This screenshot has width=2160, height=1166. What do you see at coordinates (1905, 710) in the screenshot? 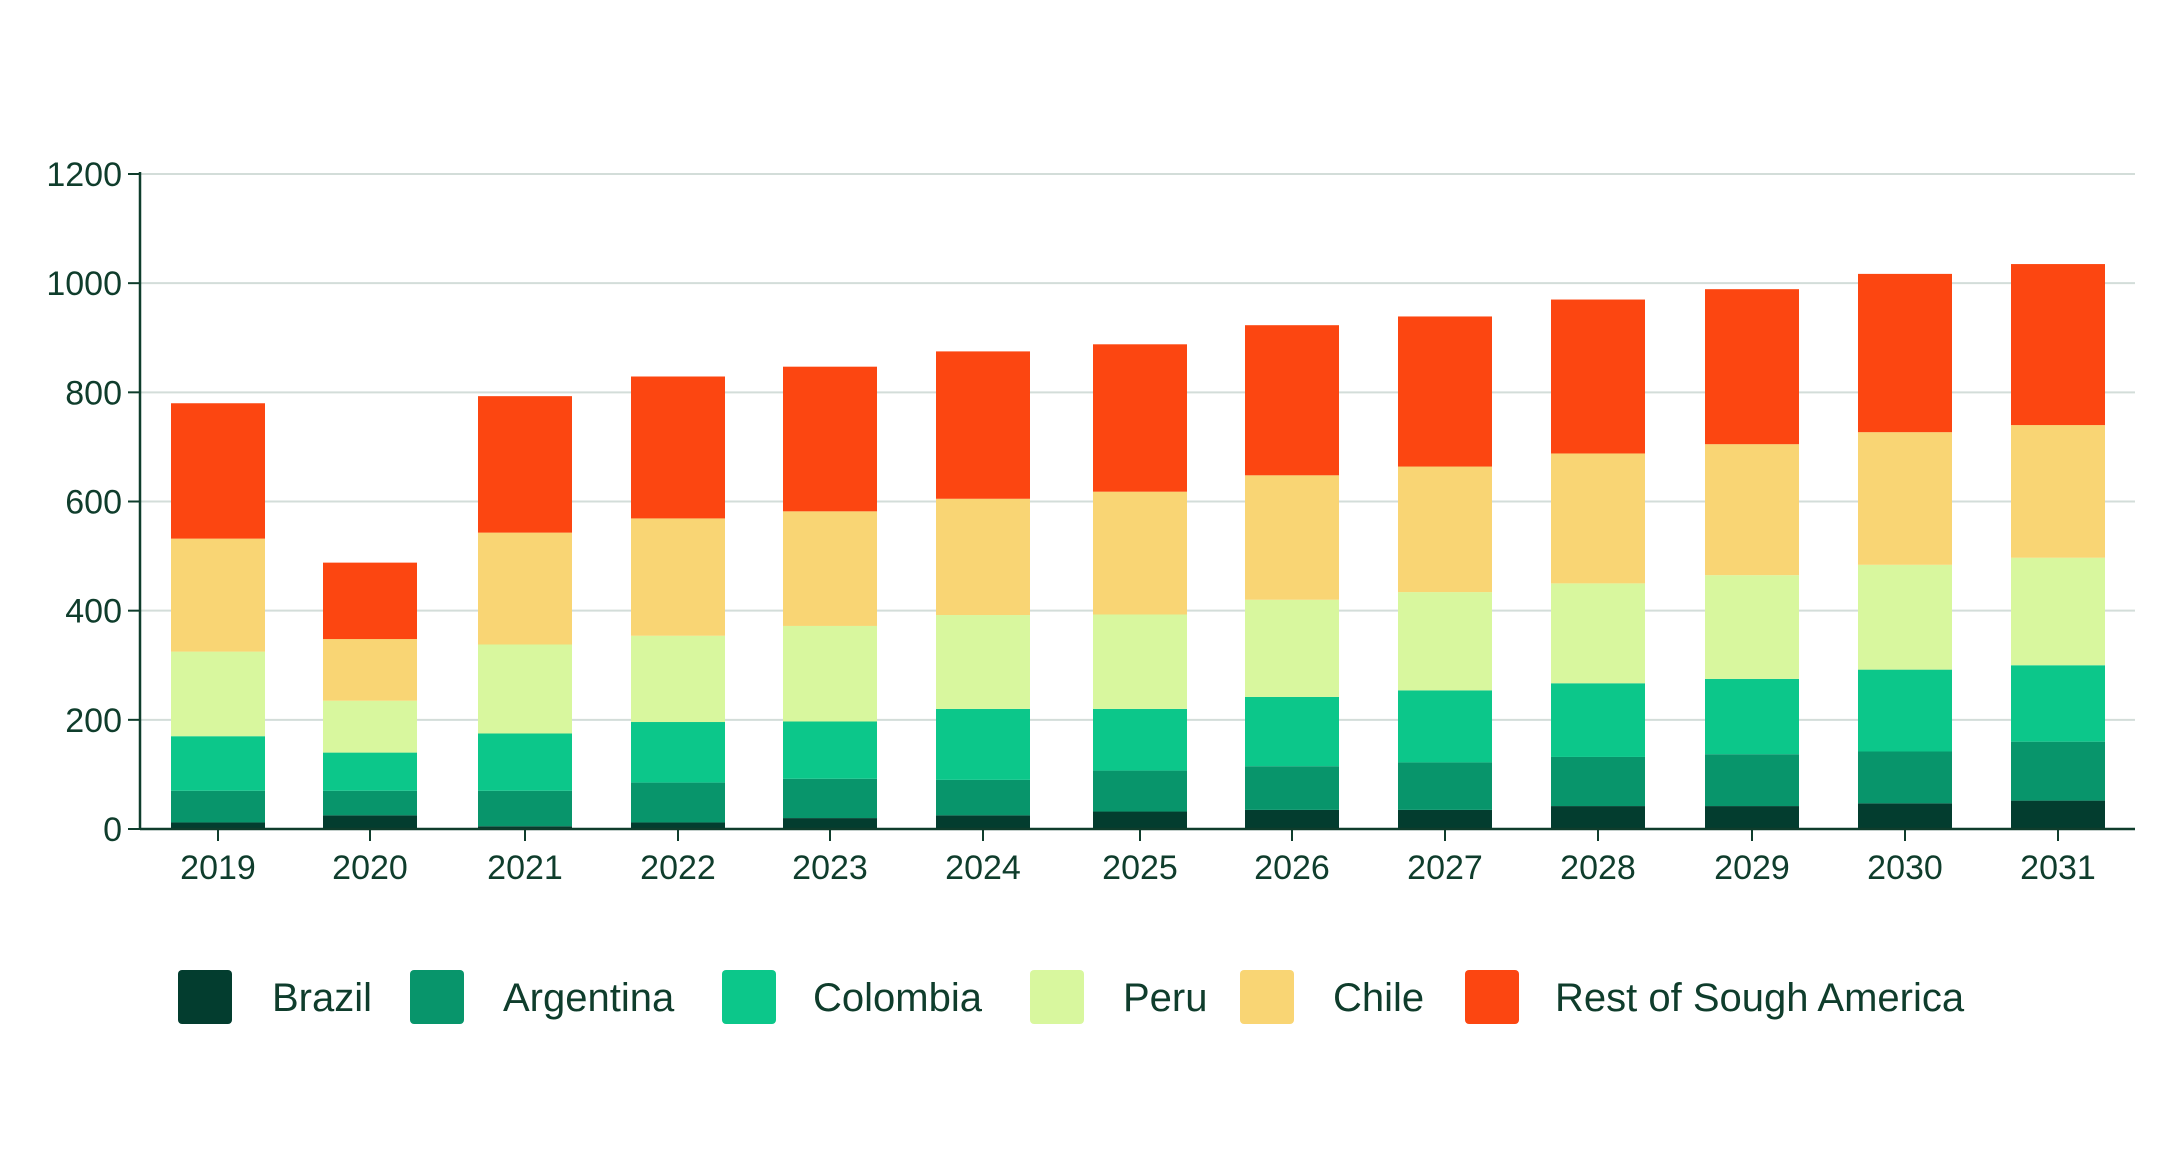
I see `bar-segment-2030-colombia` at bounding box center [1905, 710].